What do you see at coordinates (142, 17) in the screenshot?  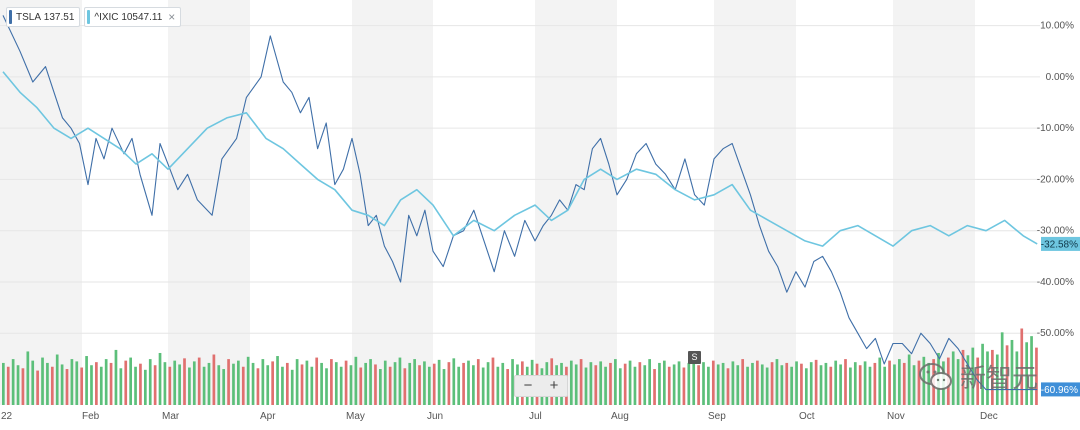 I see `legend-value-ixic: 10547.11` at bounding box center [142, 17].